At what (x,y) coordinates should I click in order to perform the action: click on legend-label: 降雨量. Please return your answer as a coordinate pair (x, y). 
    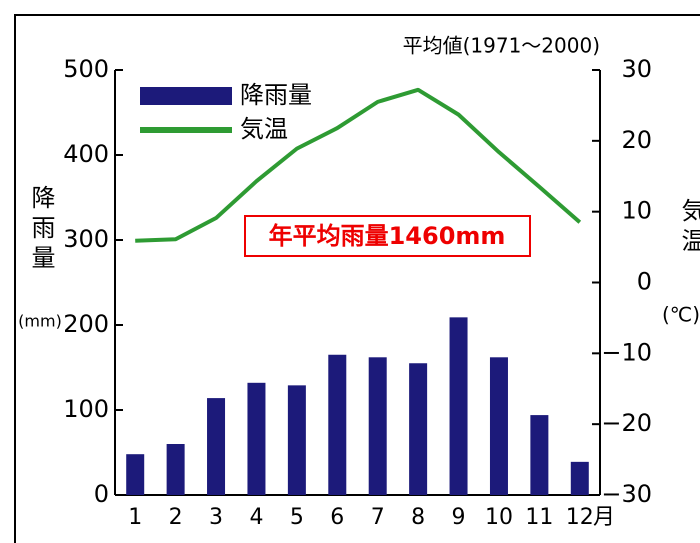
    Looking at the image, I should click on (276, 95).